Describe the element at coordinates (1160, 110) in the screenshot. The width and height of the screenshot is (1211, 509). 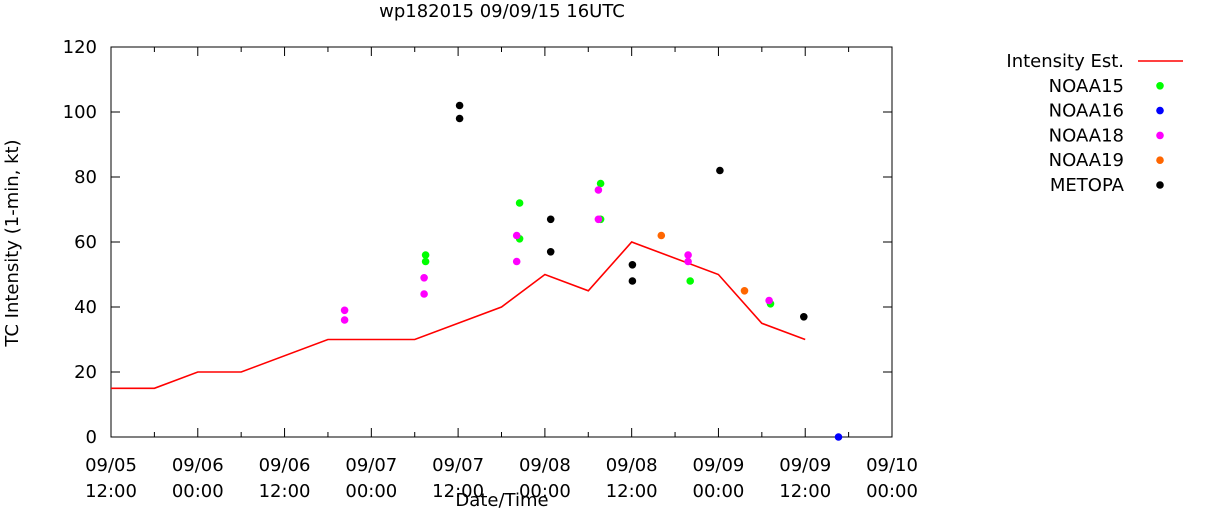
I see `legend-swatch-noaa16` at that location.